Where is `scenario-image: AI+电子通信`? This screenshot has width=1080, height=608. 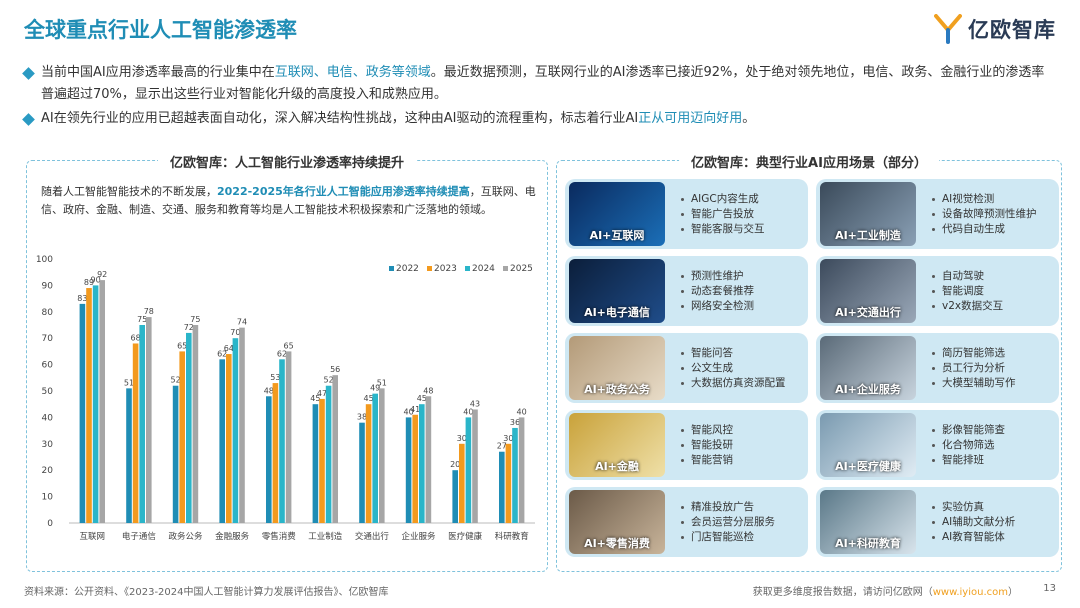
scenario-image: AI+电子通信 is located at coordinates (617, 291).